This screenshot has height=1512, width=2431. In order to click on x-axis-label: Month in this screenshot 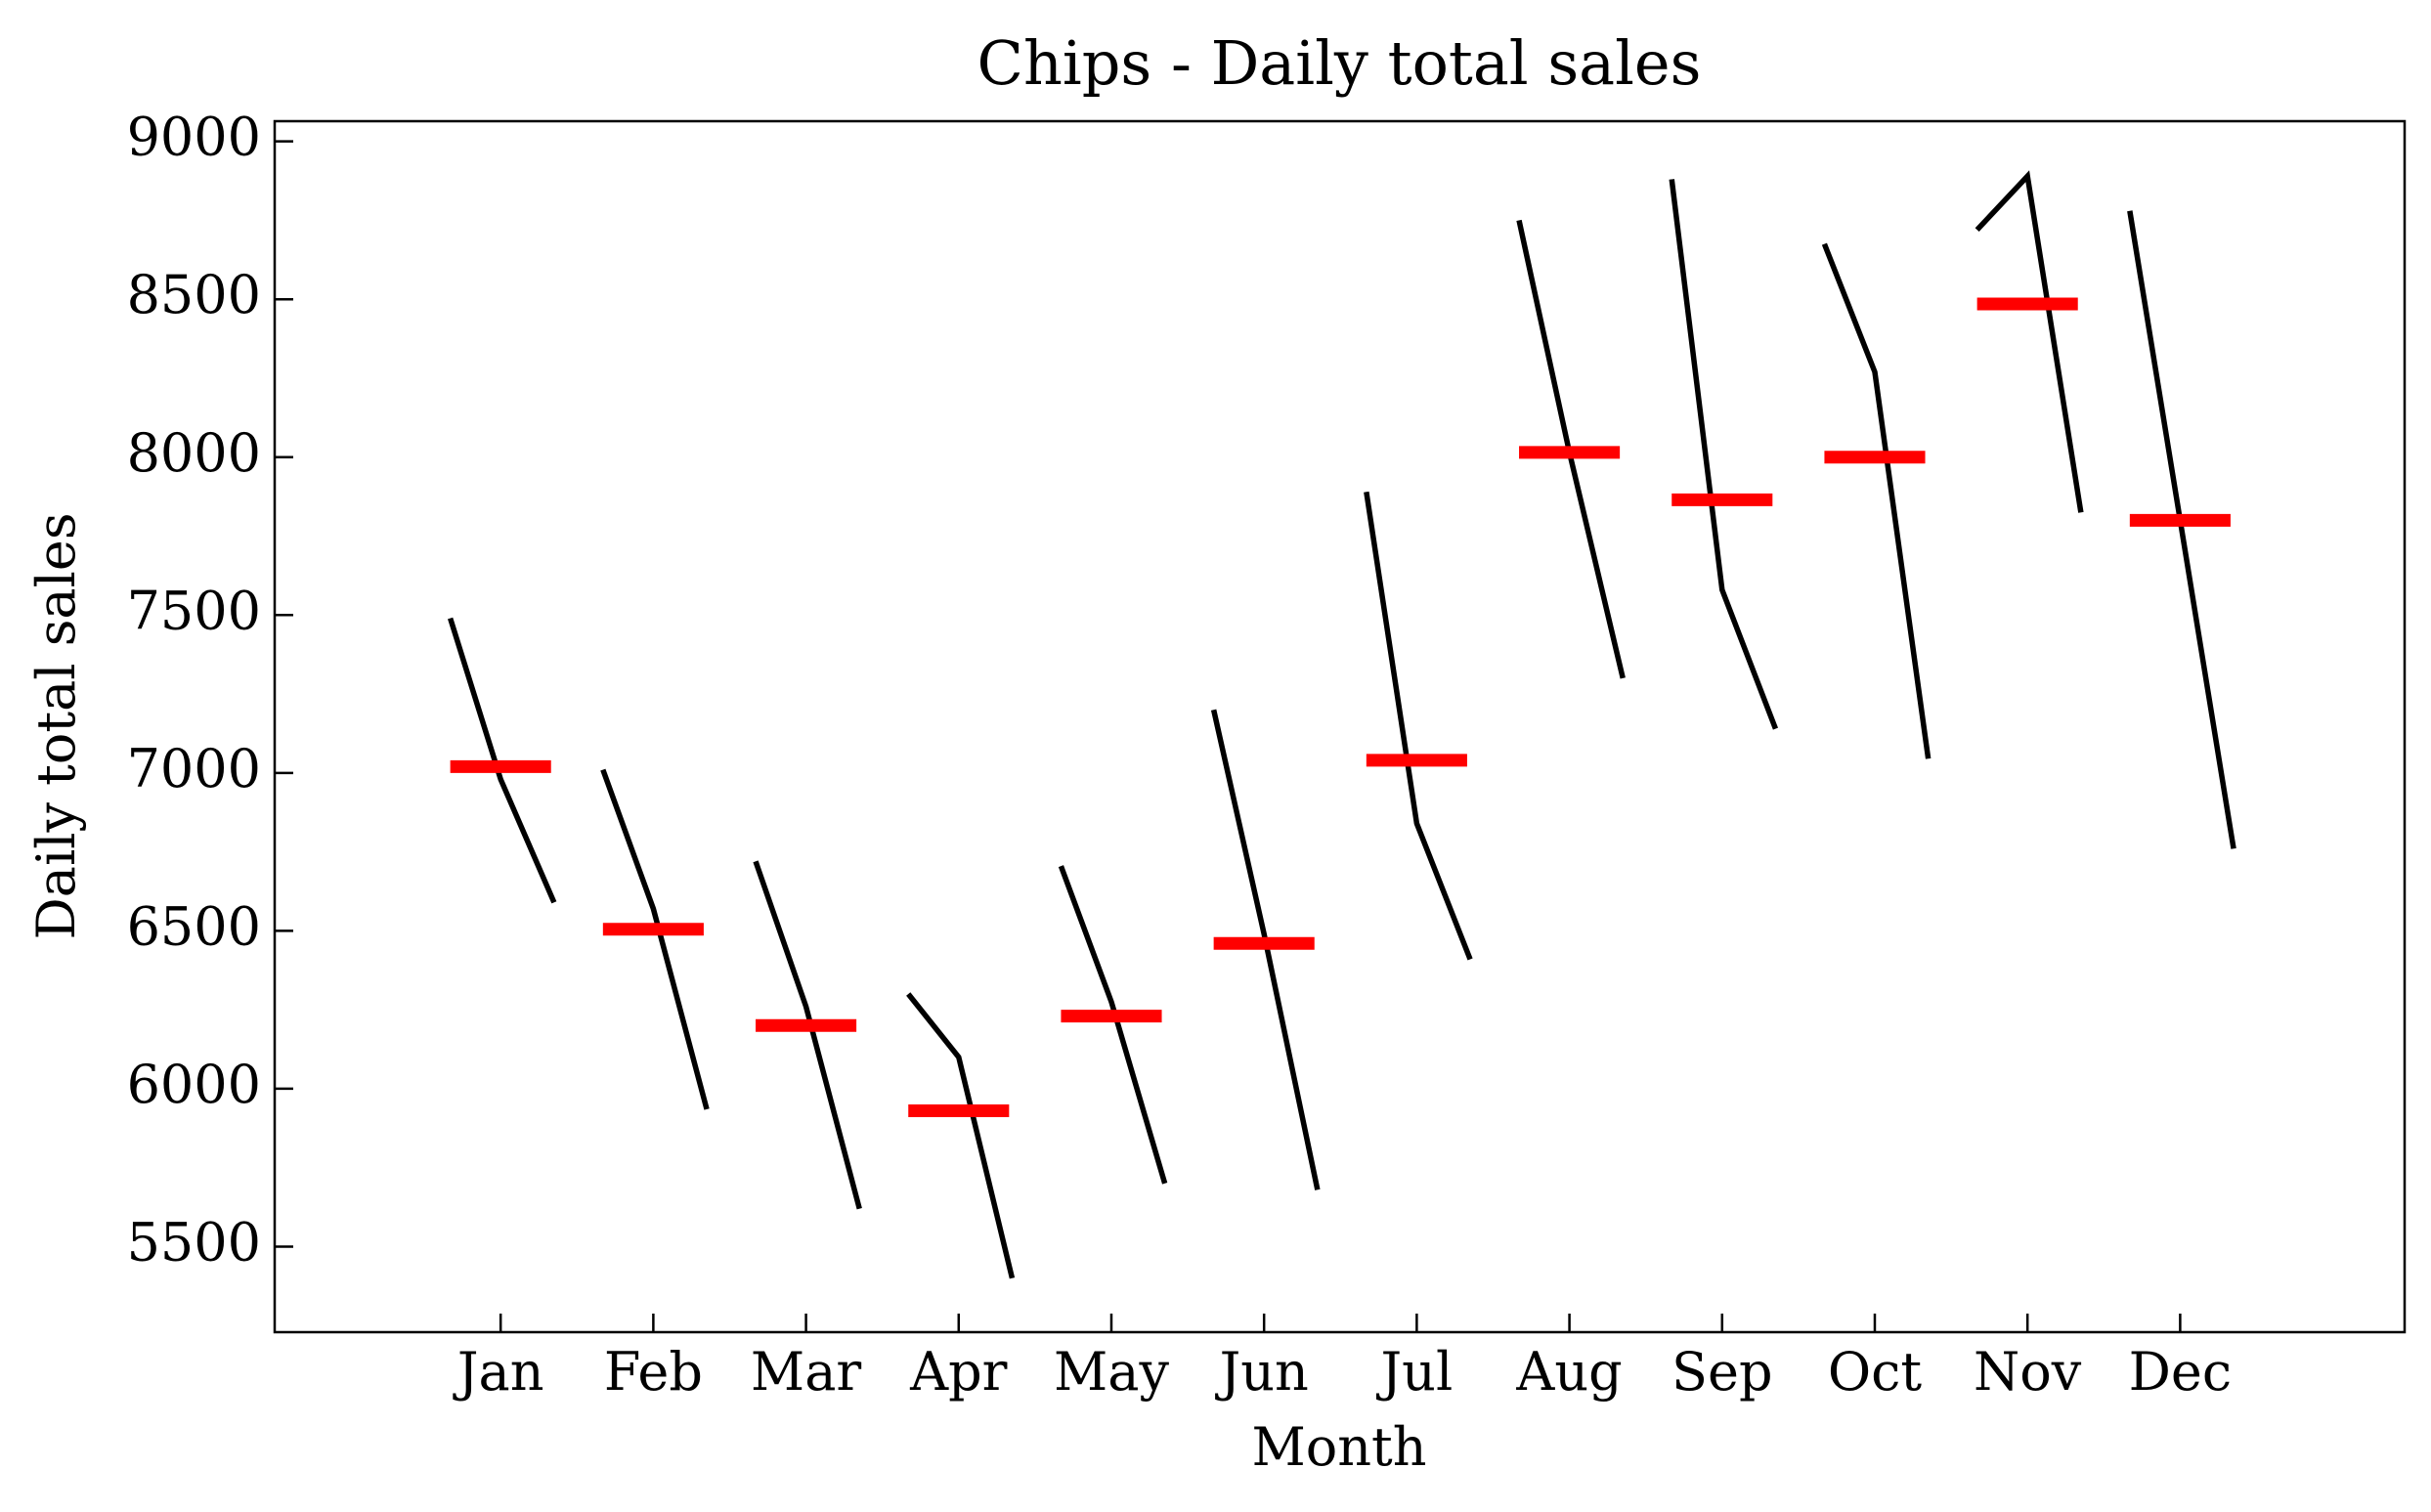, I will do `click(1338, 1447)`.